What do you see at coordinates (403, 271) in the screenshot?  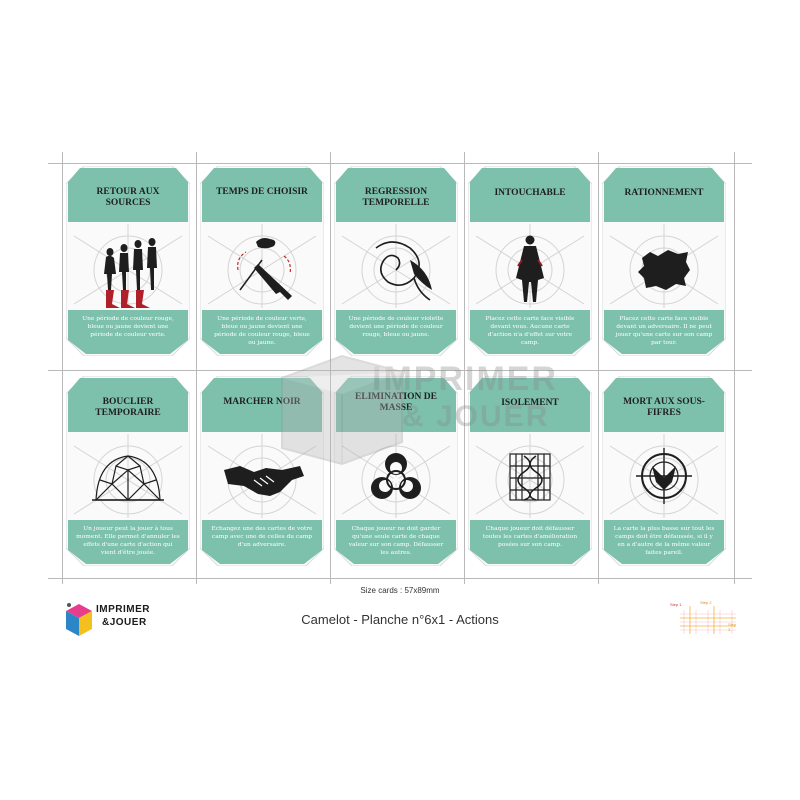 I see `spiral-vortex-icon` at bounding box center [403, 271].